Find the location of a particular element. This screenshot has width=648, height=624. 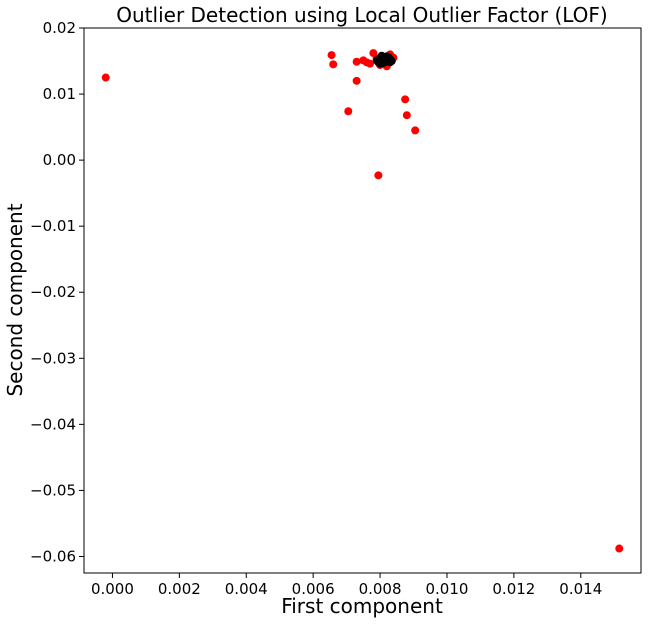

y-tick-label: 0.00 is located at coordinates (59, 160).